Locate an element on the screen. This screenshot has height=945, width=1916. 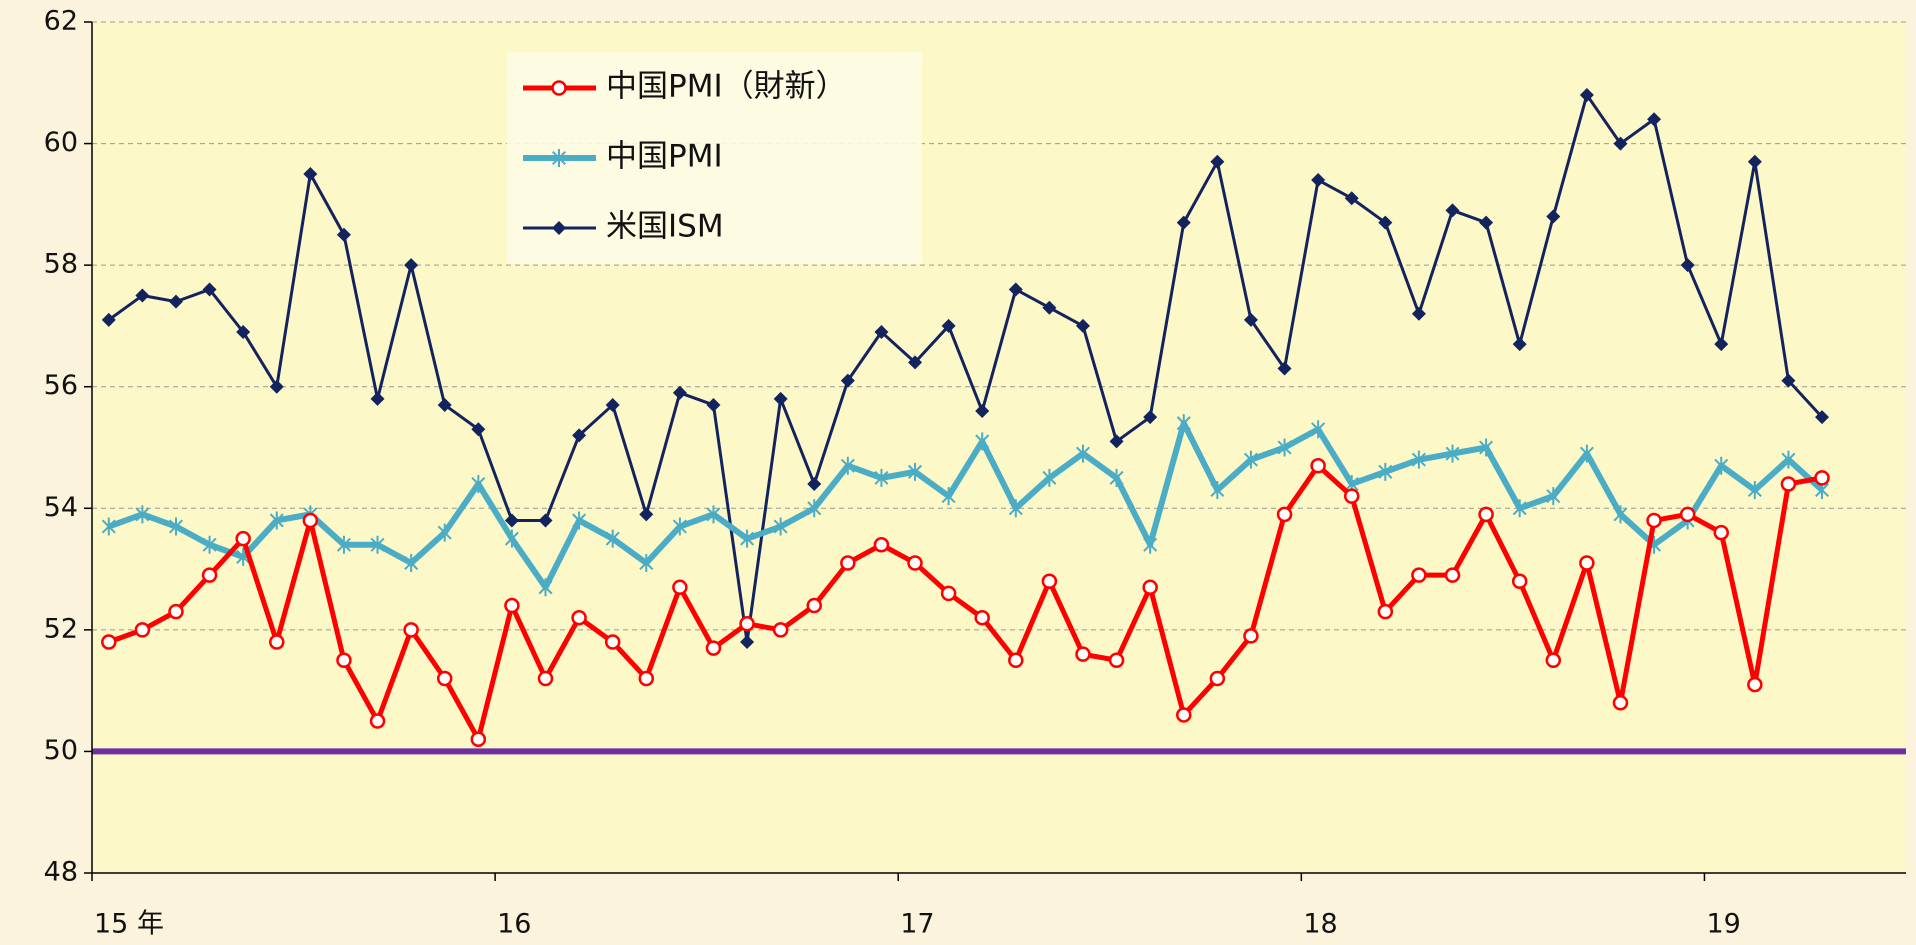
y-tick-label: 62 is located at coordinates (61, 21).